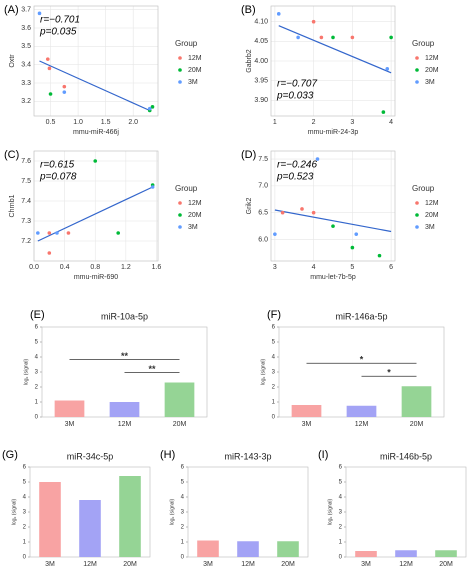 This screenshot has width=474, height=580. I want to click on y-axis-label: Oxtr, so click(12, 61).